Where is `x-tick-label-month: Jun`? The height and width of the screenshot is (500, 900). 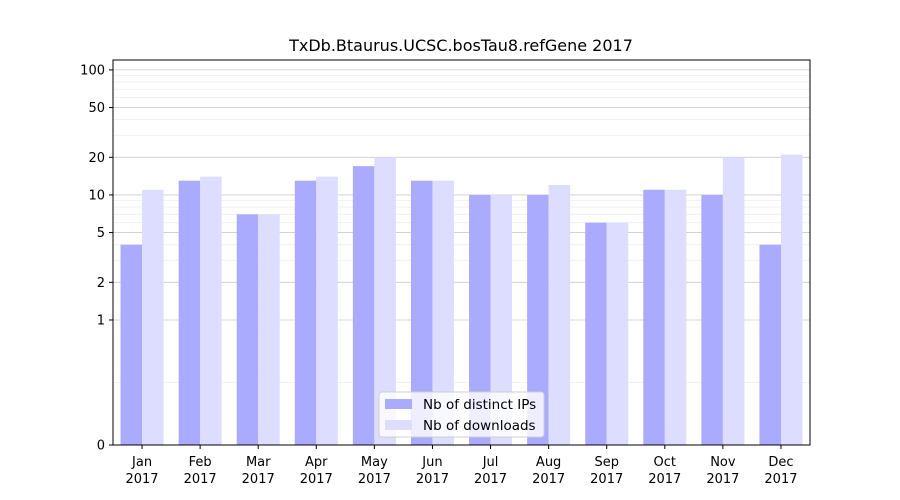
x-tick-label-month: Jun is located at coordinates (431, 462).